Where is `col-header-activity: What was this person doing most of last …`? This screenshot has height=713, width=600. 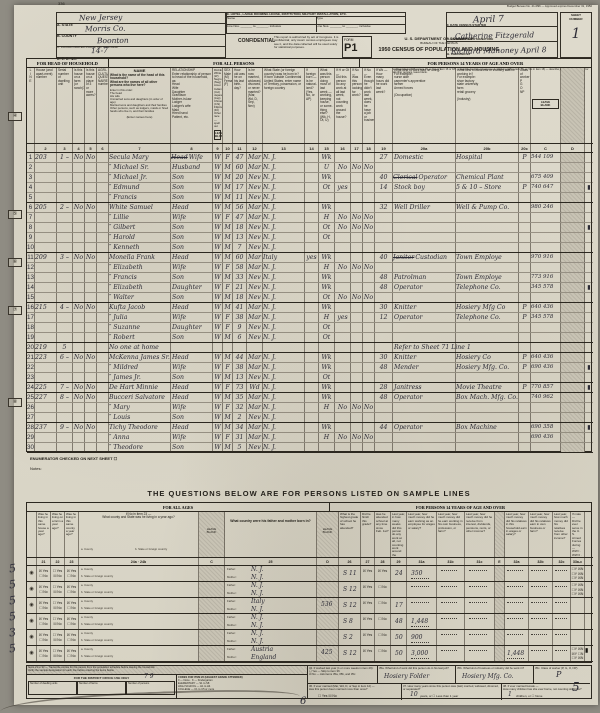 col-header-activity: What was this person doing most of last … is located at coordinates (327, 105).